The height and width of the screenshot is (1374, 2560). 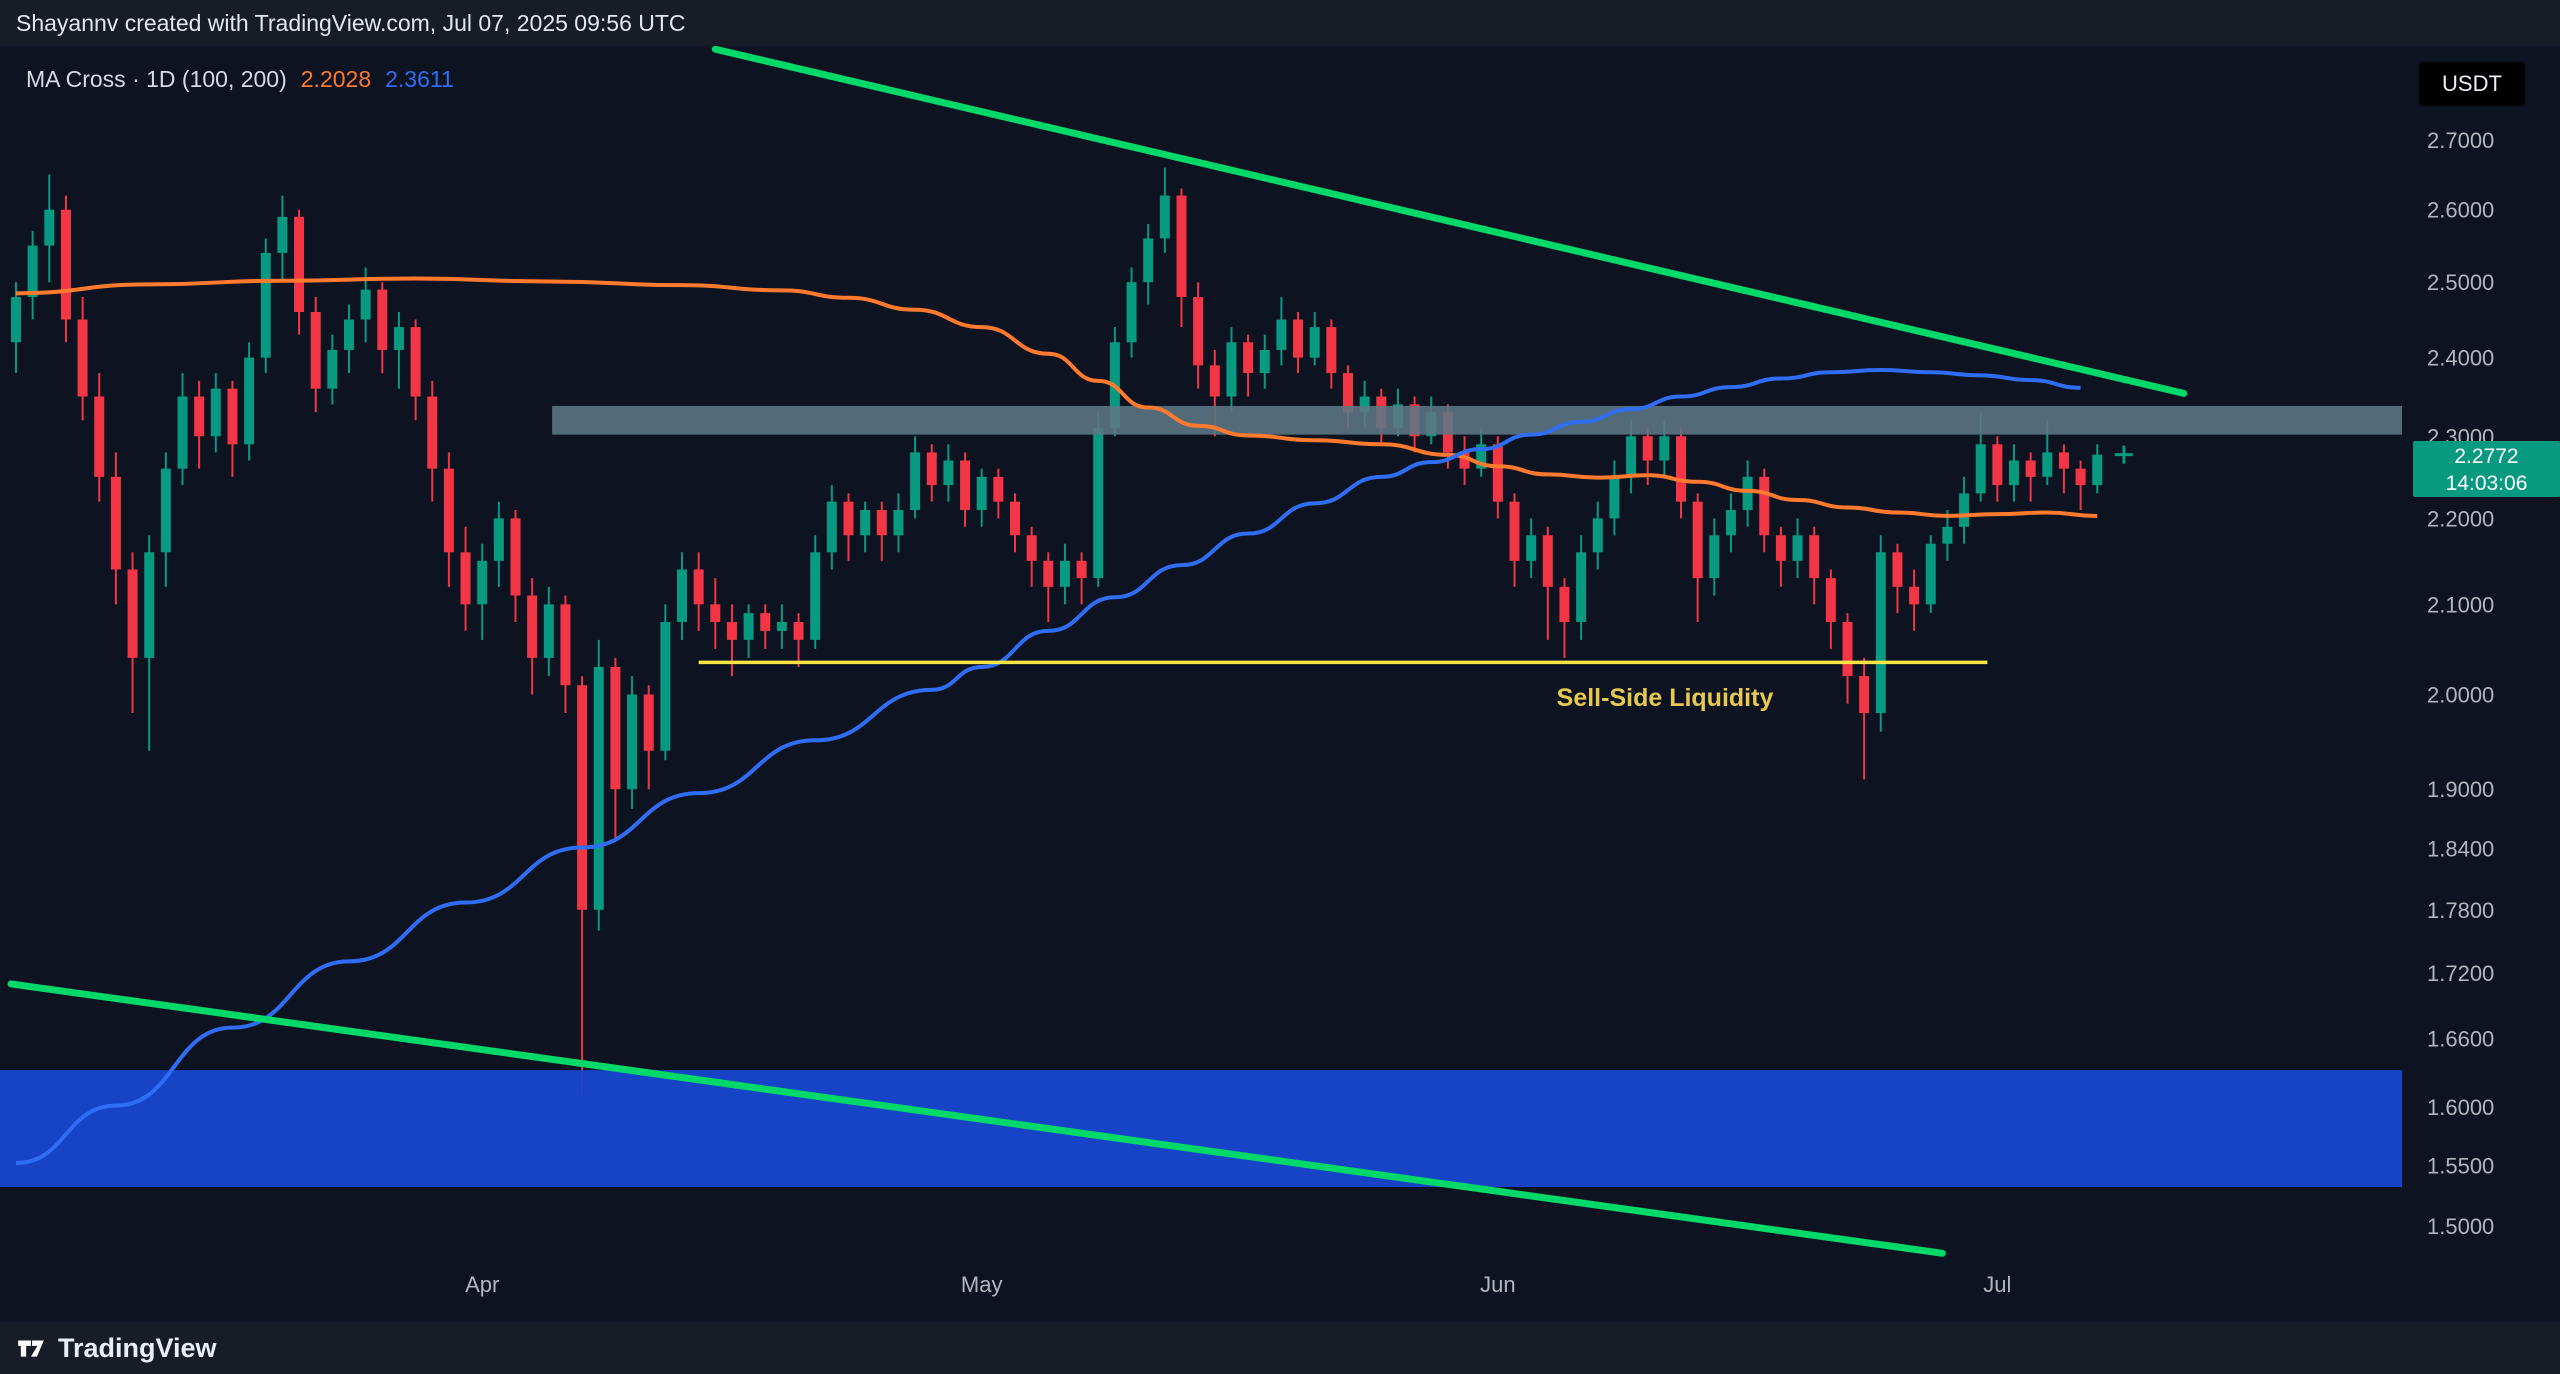 I want to click on last-price-badge: 2.2772 14:03:06, so click(x=2486, y=468).